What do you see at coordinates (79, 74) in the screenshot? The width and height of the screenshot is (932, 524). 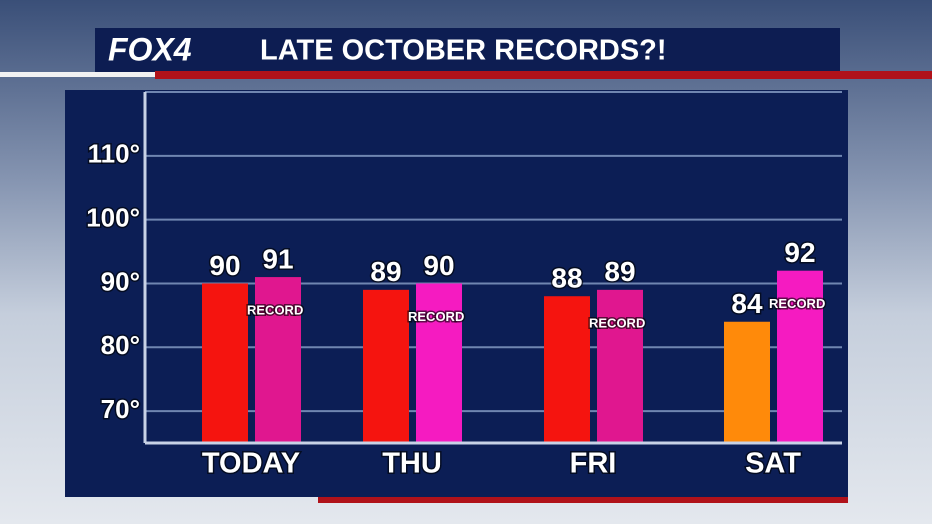 I see `rule-white` at bounding box center [79, 74].